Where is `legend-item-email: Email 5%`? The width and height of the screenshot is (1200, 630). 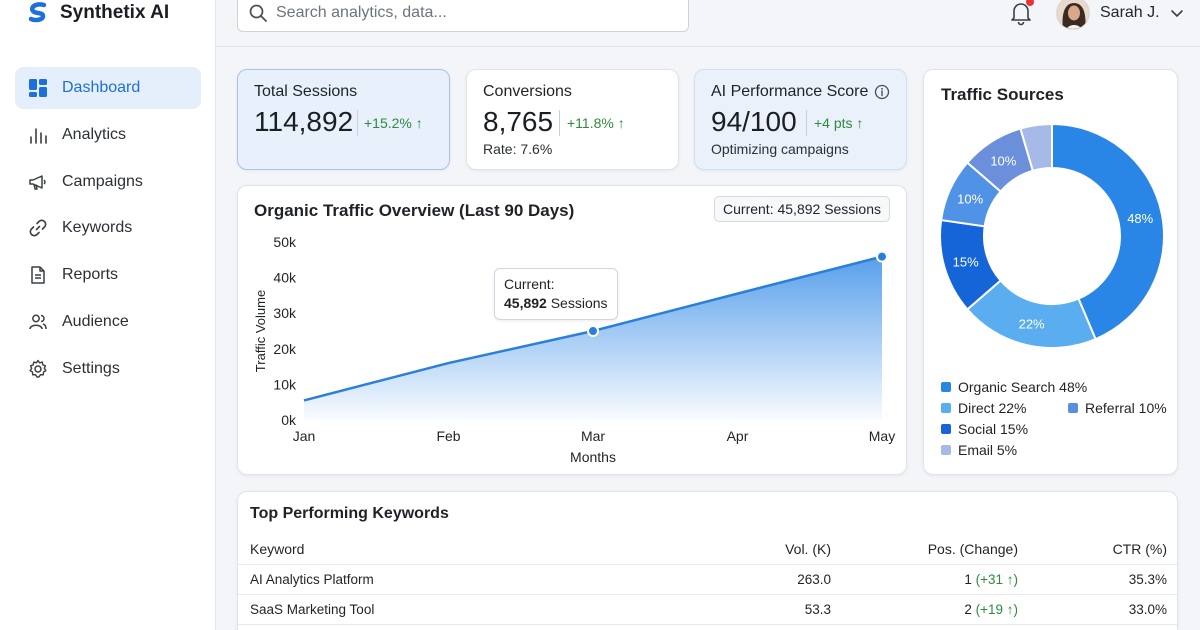
legend-item-email: Email 5% is located at coordinates (979, 450).